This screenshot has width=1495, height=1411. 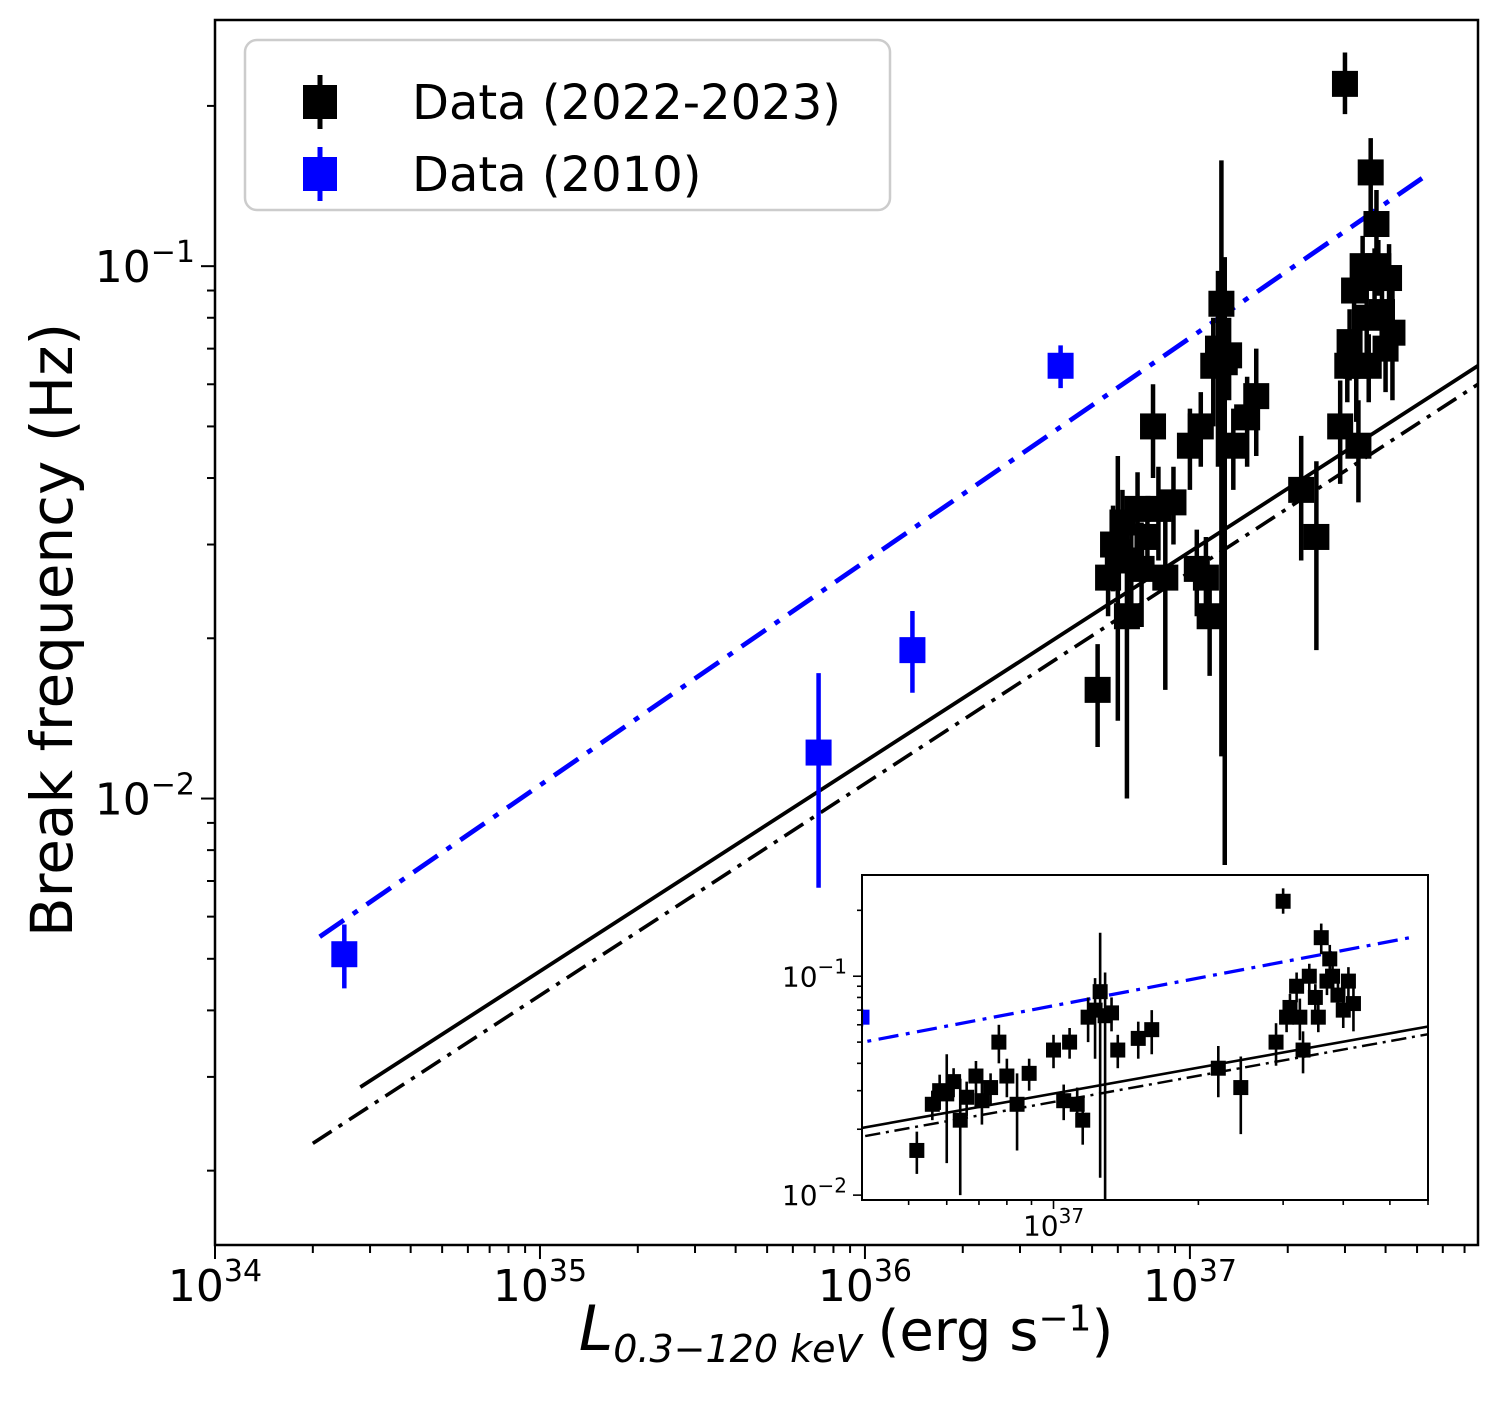 I want to click on legend-label: Data (2010), so click(x=556, y=175).